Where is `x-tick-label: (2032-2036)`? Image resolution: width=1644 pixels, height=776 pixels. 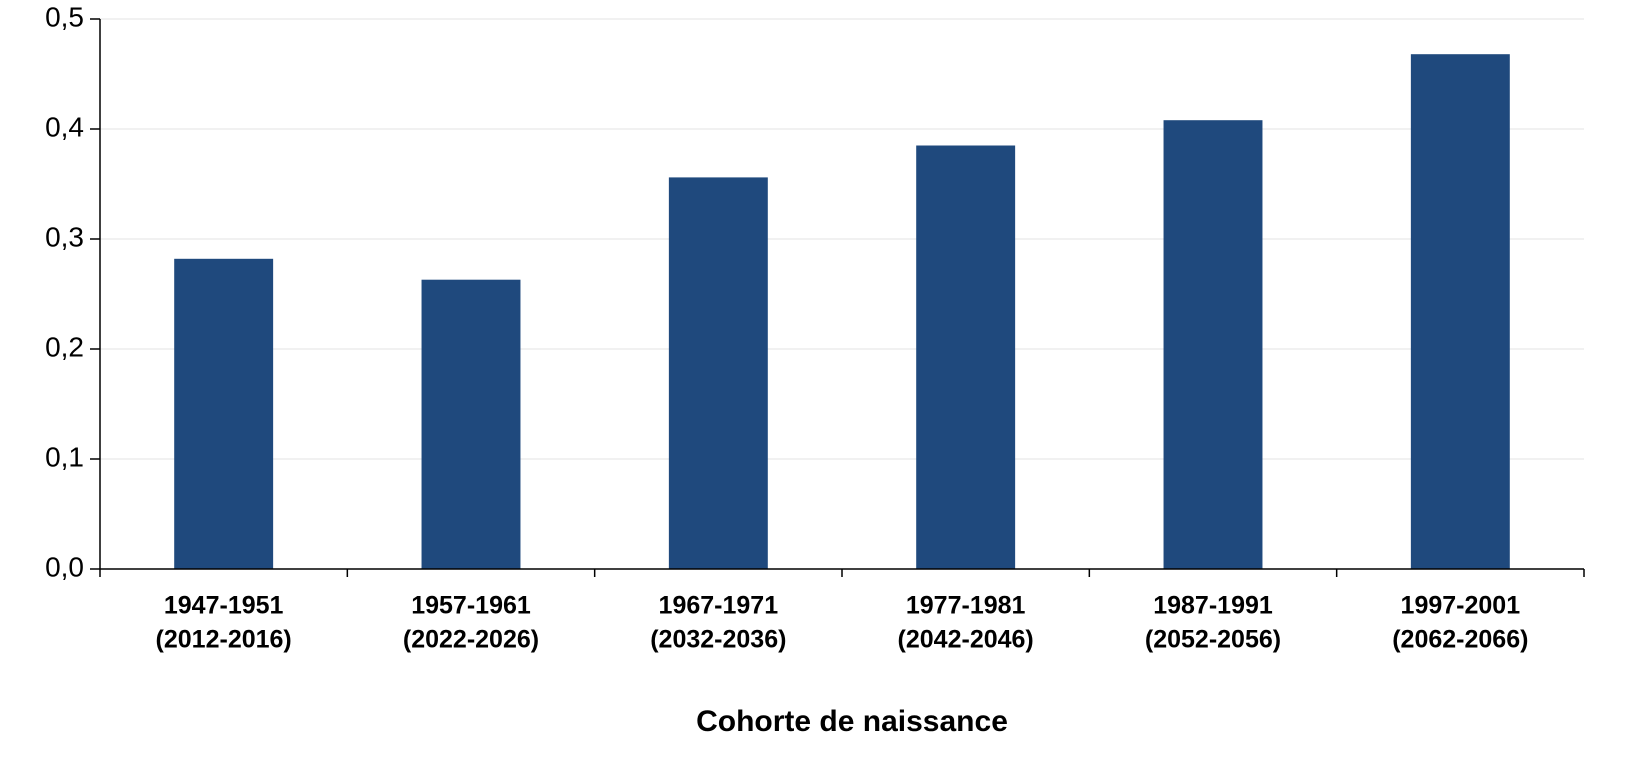 x-tick-label: (2032-2036) is located at coordinates (718, 640).